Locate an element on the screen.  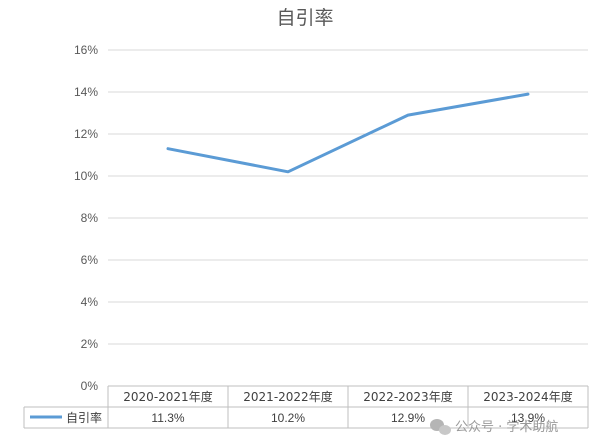
y-axis-ticks: 0% 2% 4% 6% 8% 10% 12% 14% 16% is located at coordinates (86, 218).